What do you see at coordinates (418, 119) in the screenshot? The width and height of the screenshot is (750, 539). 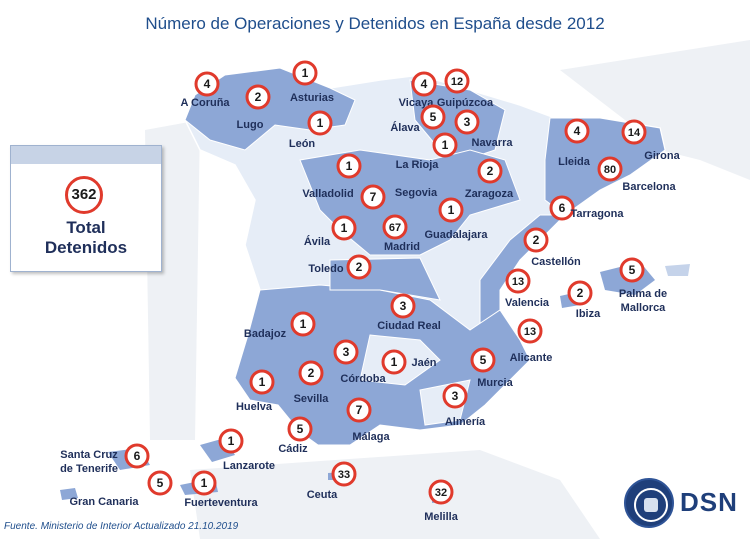 I see `region-alava: 5 Álava` at bounding box center [418, 119].